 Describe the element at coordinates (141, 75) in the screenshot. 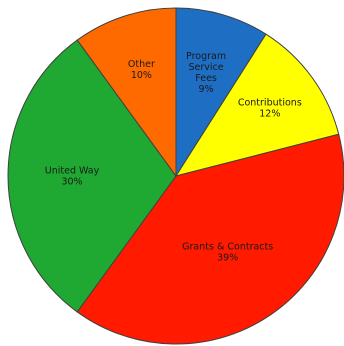

I see `pie-slice-percent: 10%` at that location.